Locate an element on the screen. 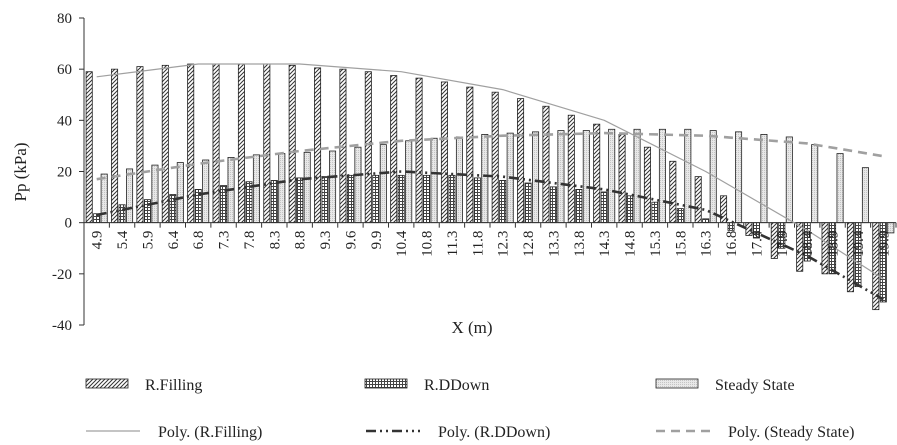  legend-swatch-steady-state is located at coordinates (677, 383).